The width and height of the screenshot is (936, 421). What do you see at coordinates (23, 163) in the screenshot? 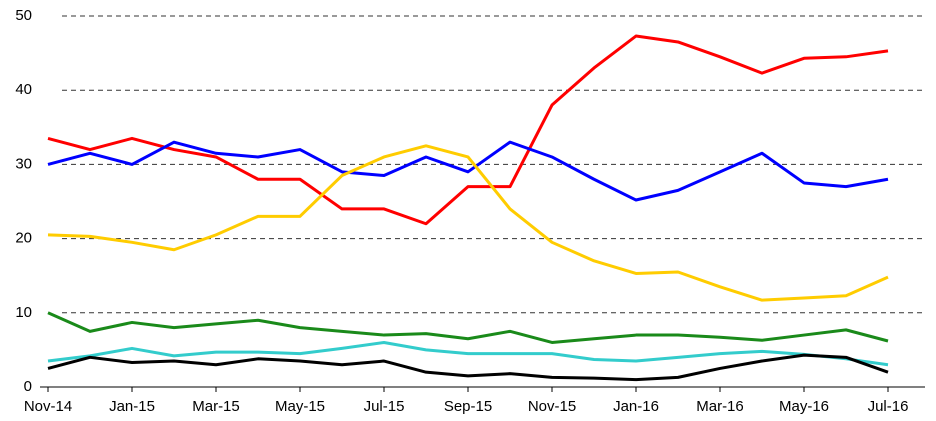
I see `y-tick-label: 30` at bounding box center [23, 163].